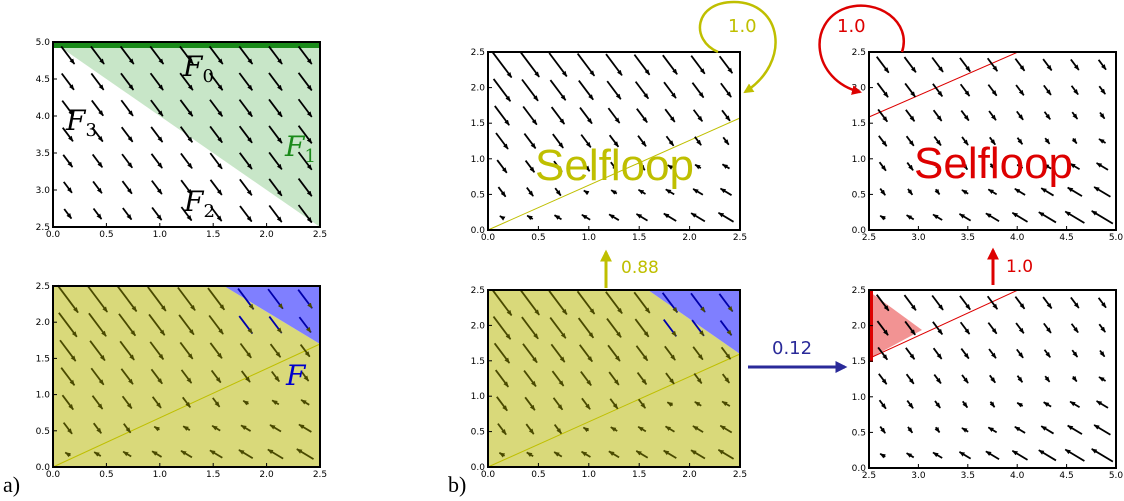  What do you see at coordinates (181, 381) in the screenshot?
I see `plot-a-bottom: 0.0 0.5 1.0 1.5 2.0 2.5 0.0 0.5 1.0 1.5 2.0 2.5 F` at bounding box center [181, 381].